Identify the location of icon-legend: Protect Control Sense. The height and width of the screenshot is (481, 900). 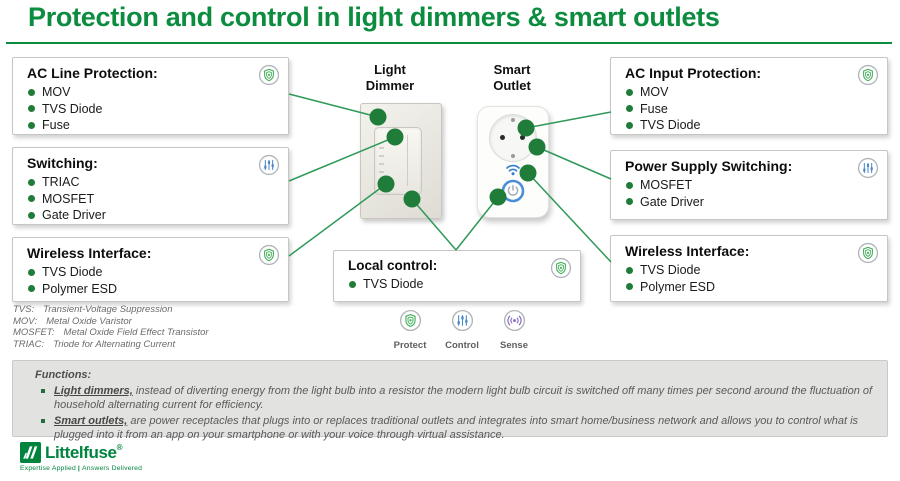
(462, 330).